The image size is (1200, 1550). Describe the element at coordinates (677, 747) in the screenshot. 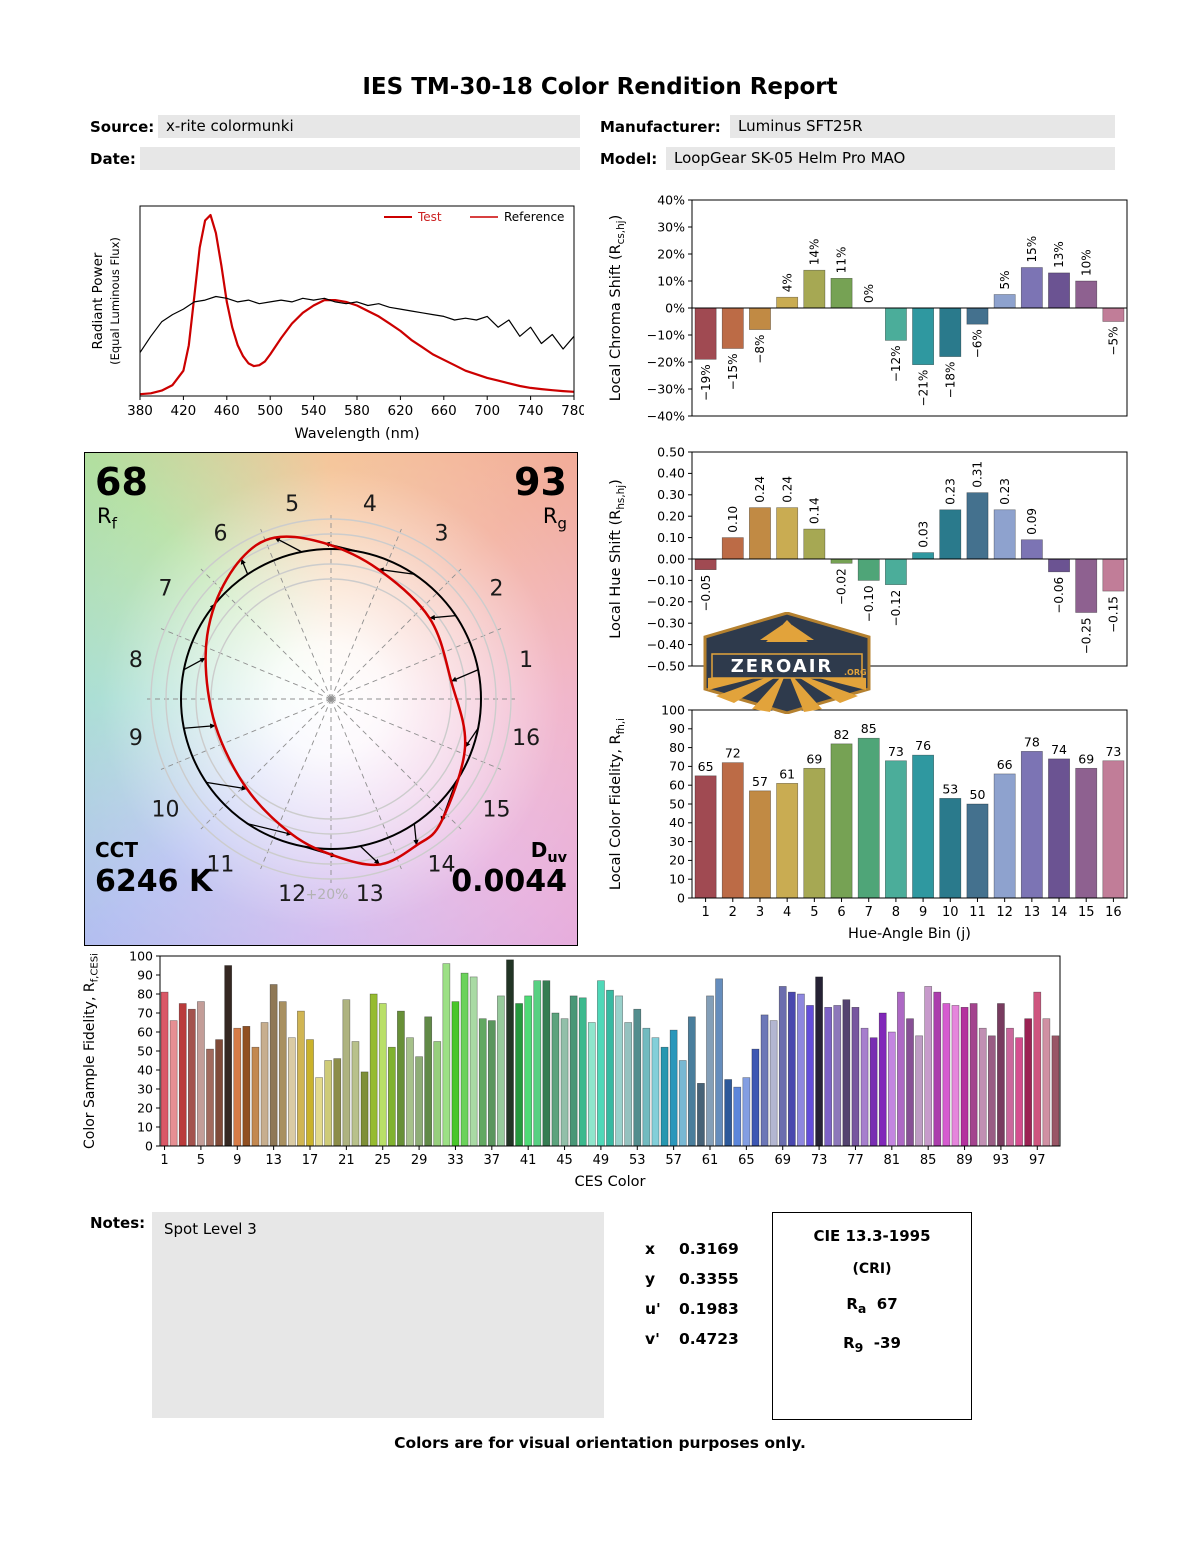

I see `svg-text: 80` at that location.